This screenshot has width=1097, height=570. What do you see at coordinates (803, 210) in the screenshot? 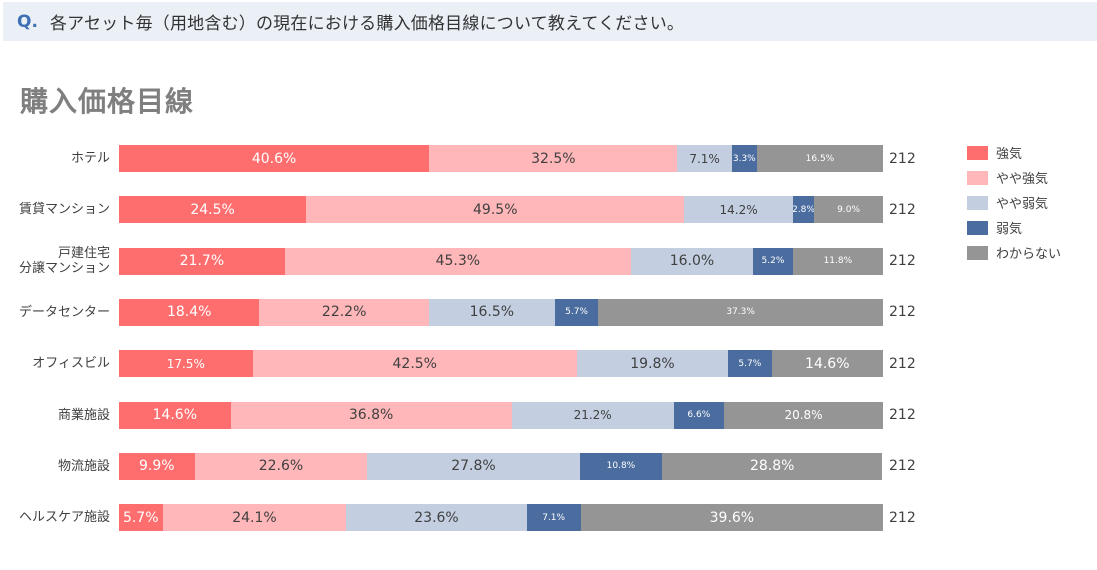
I see `bar-segment: 2.8%` at bounding box center [803, 210].